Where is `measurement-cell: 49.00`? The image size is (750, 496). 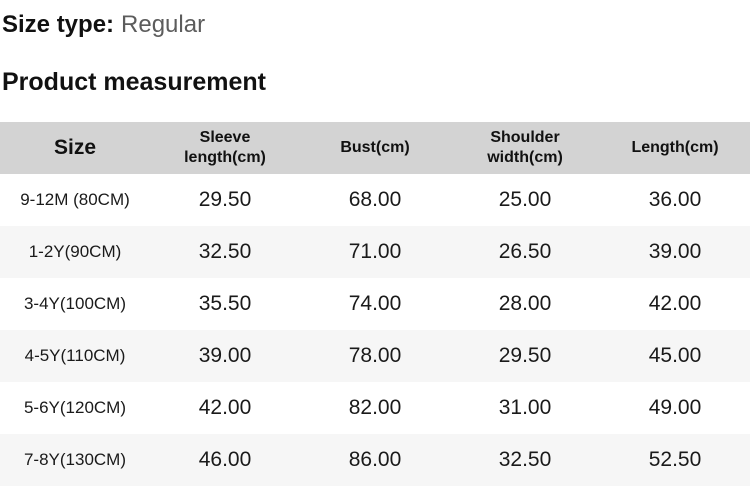 measurement-cell: 49.00 is located at coordinates (675, 407).